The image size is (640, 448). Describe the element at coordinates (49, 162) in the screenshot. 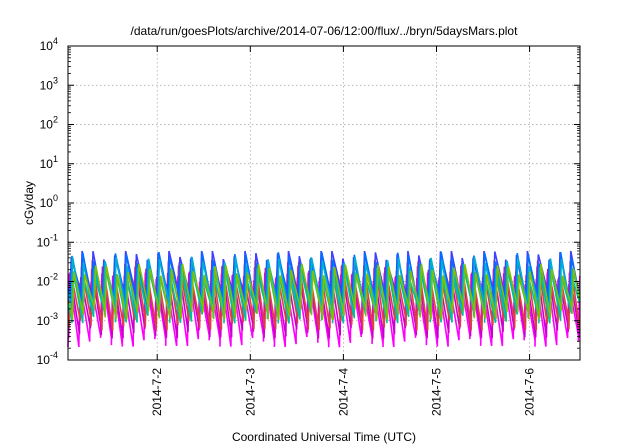

I see `y-tick-label: 10¹` at that location.